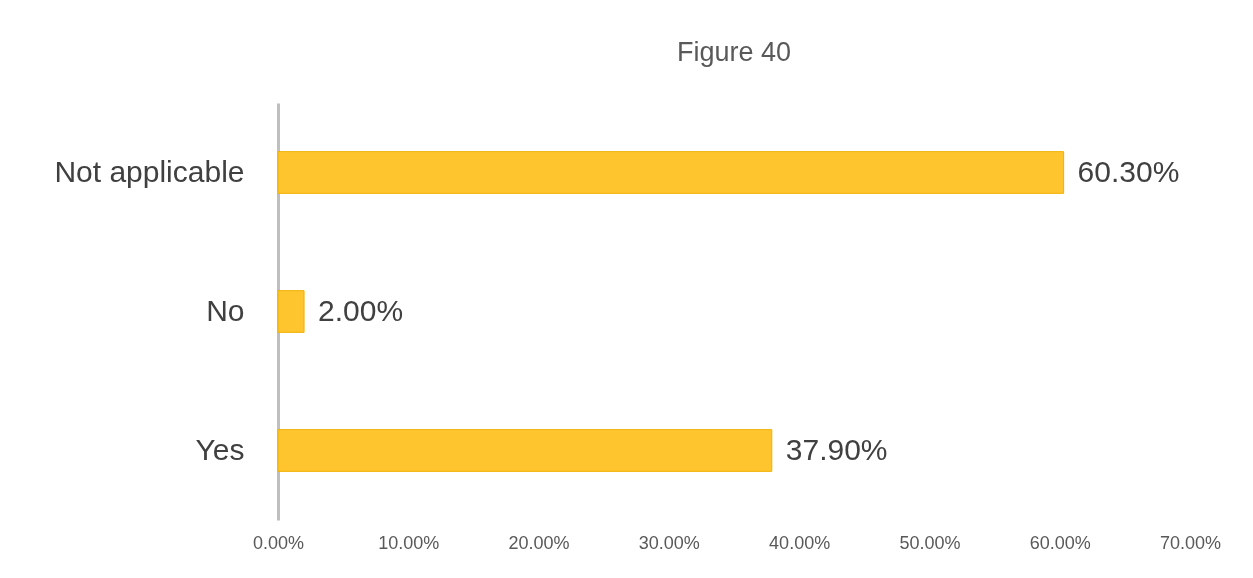 This screenshot has width=1253, height=578. I want to click on chart-title: Figure 40, so click(734, 52).